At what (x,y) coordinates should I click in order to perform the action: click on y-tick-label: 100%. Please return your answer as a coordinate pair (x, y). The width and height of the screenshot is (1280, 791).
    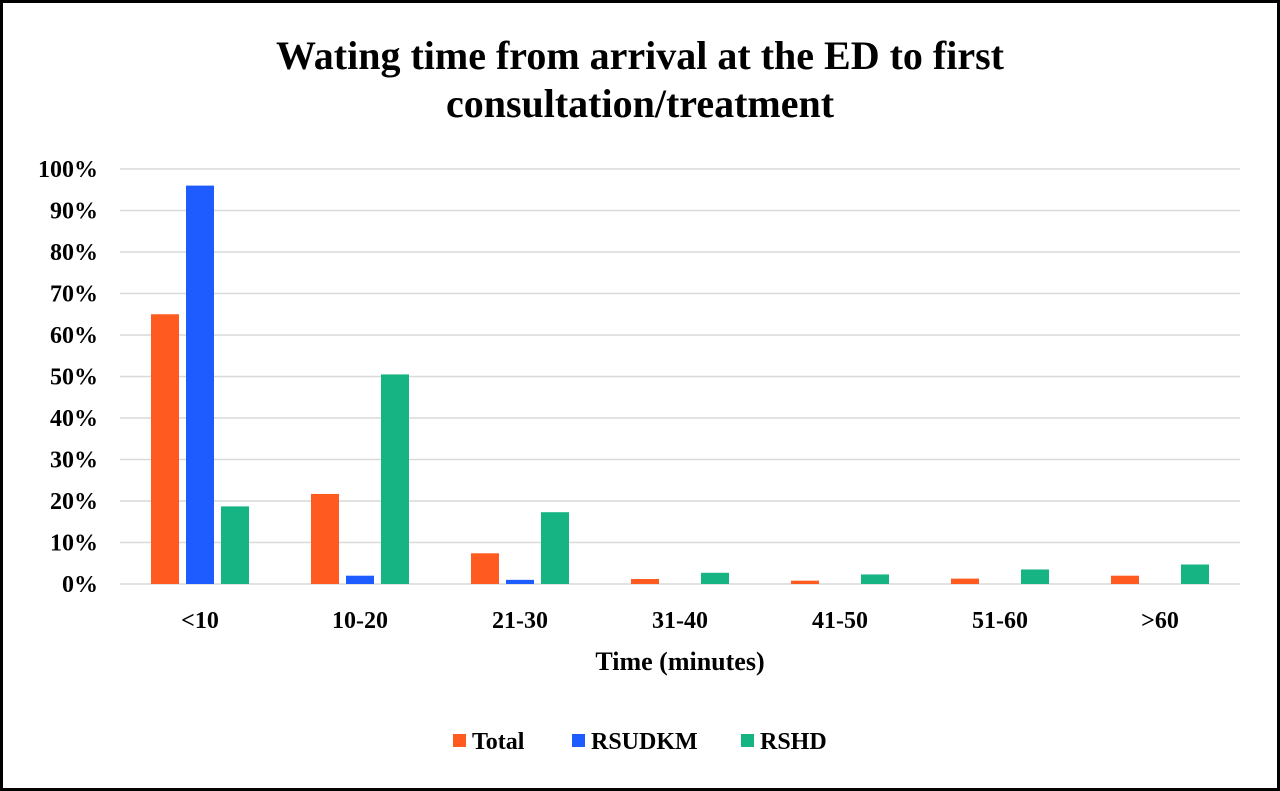
    Looking at the image, I should click on (68, 170).